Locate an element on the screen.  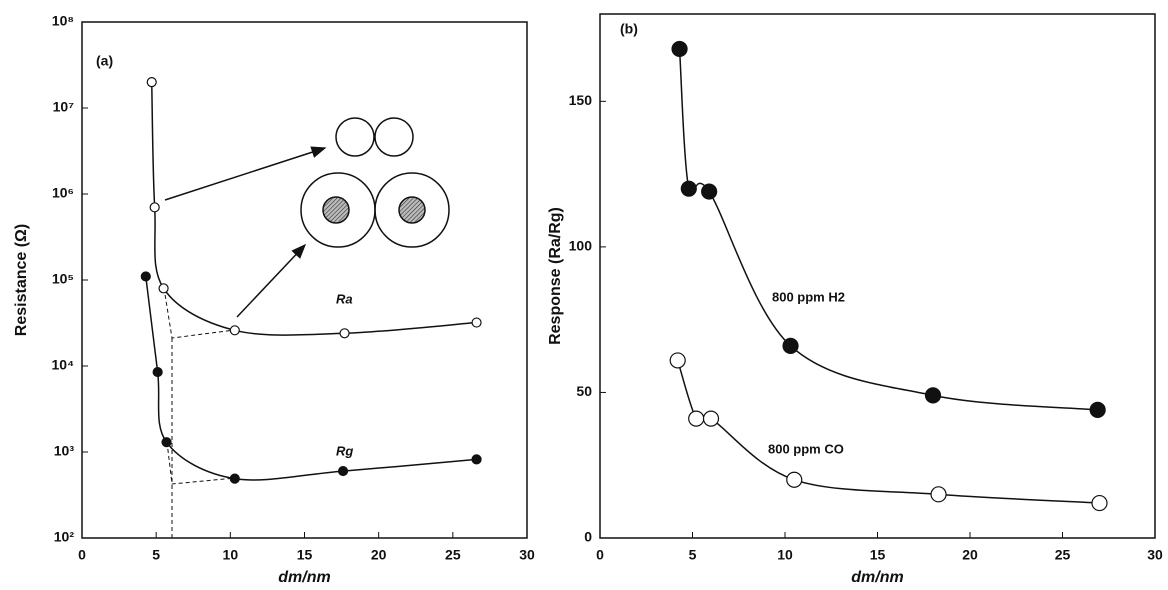
y-axis-label: Response (Ra/Rg) is located at coordinates (555, 276).